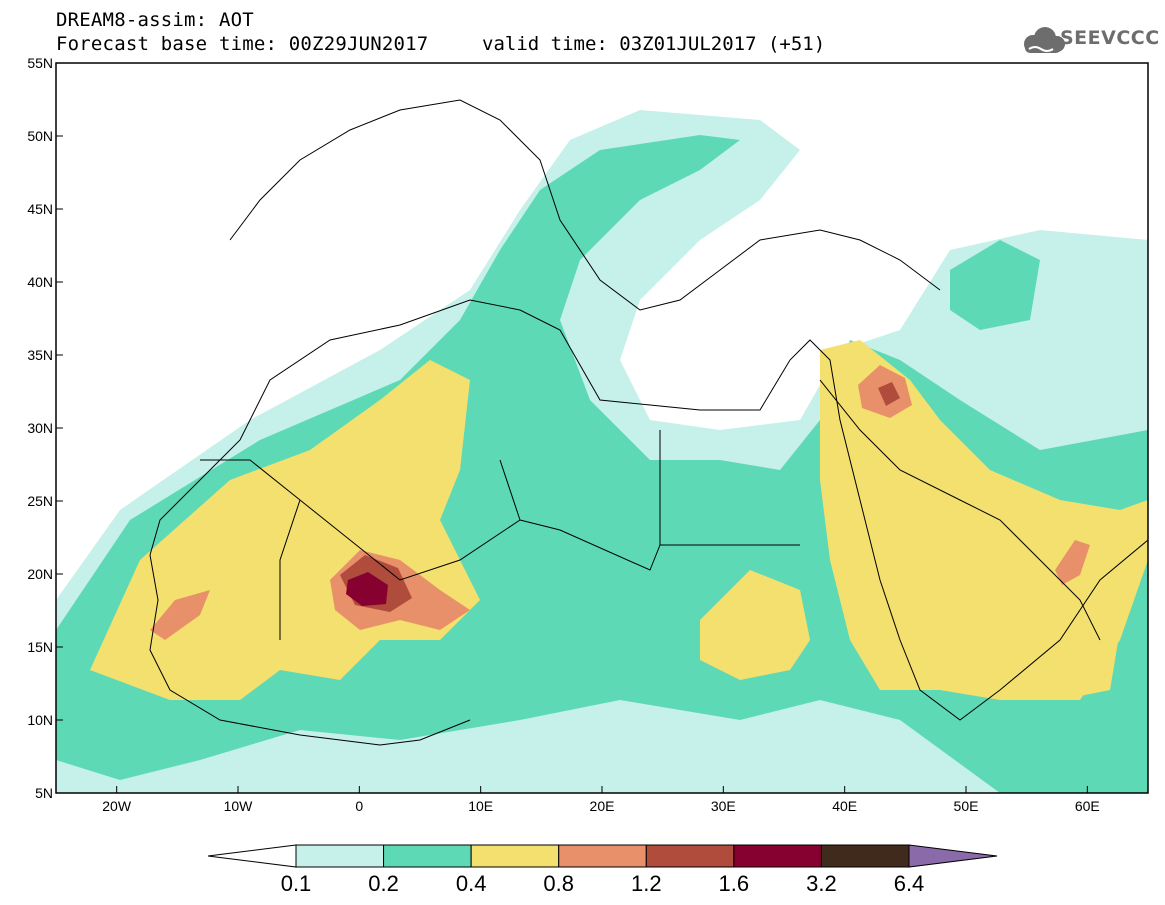 This screenshot has height=905, width=1165. What do you see at coordinates (966, 806) in the screenshot?
I see `lon-tick-label: 50E` at bounding box center [966, 806].